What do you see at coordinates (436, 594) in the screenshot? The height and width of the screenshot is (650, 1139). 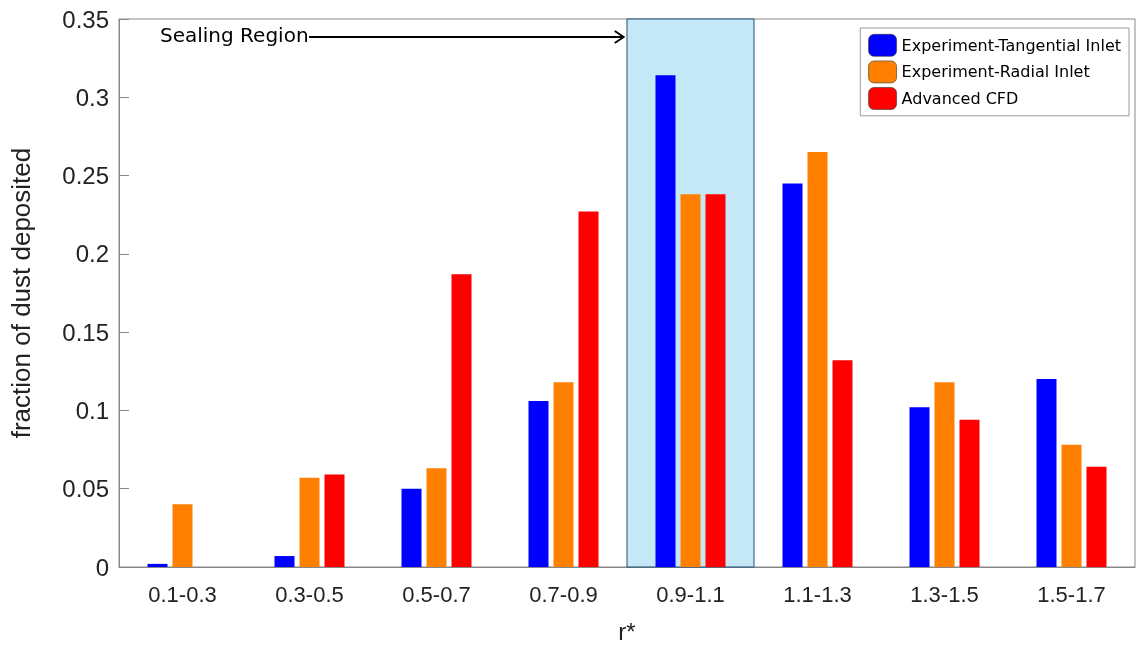 I see `x-tick-label: 0.5-0.7` at bounding box center [436, 594].